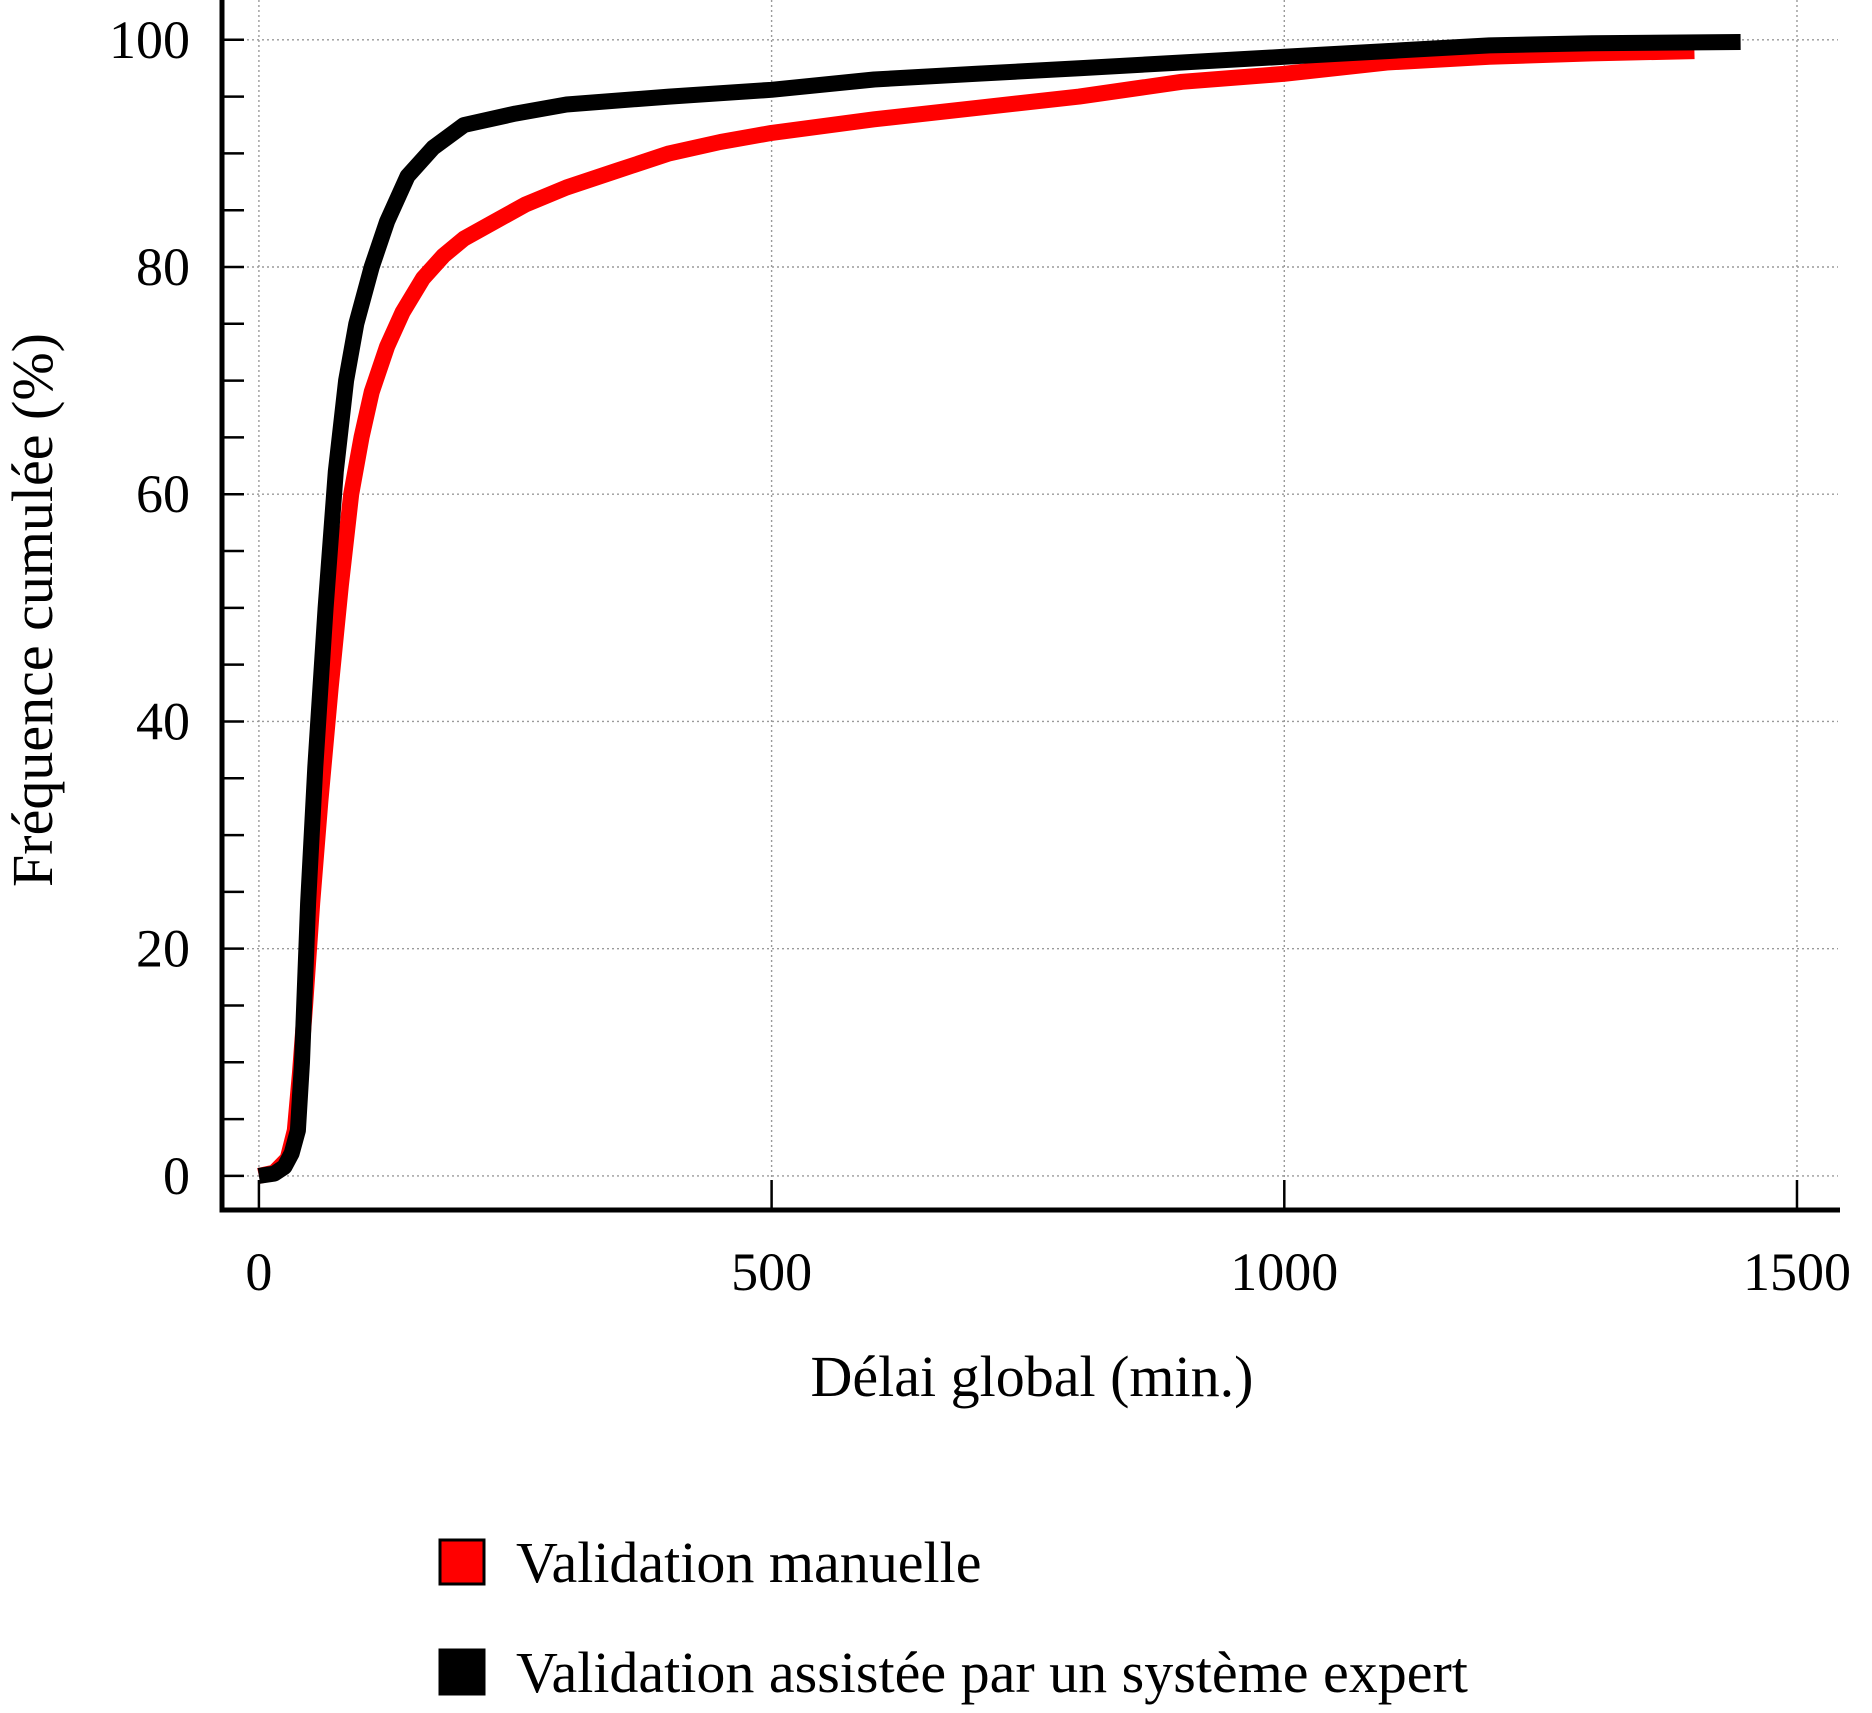 This screenshot has height=1713, width=1872. Describe the element at coordinates (258, 1272) in the screenshot. I see `x-tick-label: 0` at that location.